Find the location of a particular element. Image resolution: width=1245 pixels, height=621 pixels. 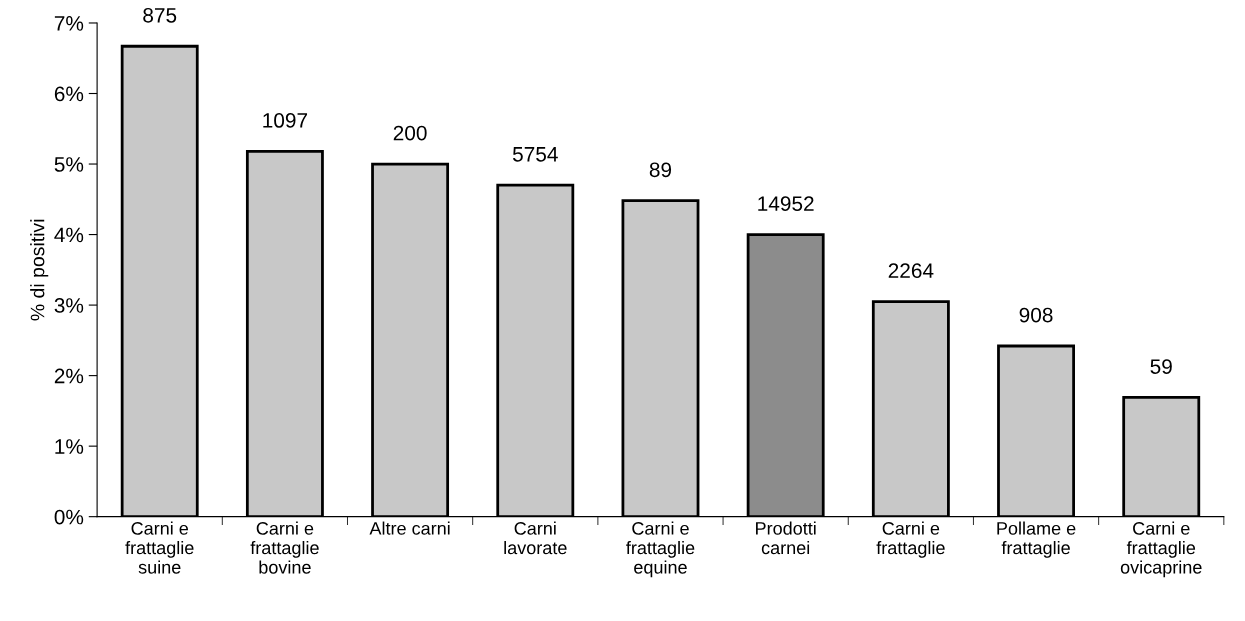

annotation: 89 is located at coordinates (660, 170).